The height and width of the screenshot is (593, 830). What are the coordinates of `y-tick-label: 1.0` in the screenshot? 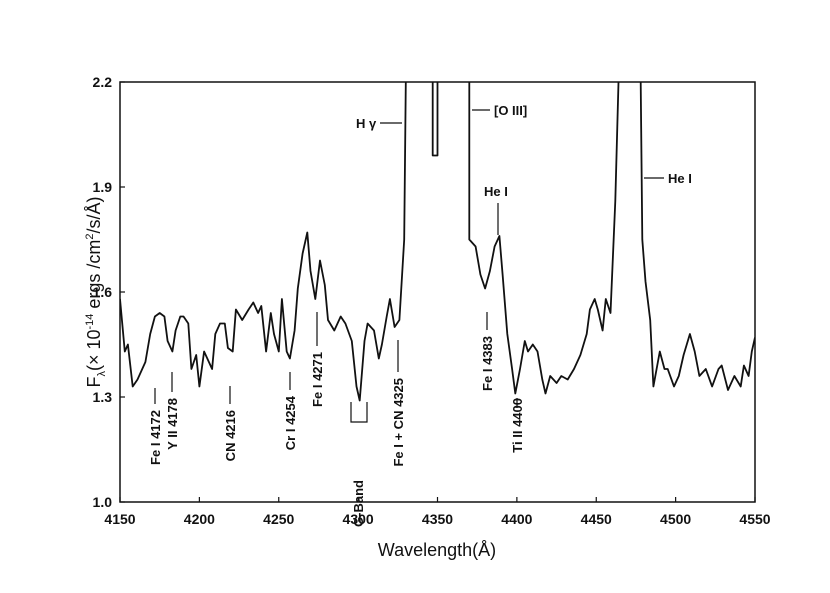 It's located at (103, 502).